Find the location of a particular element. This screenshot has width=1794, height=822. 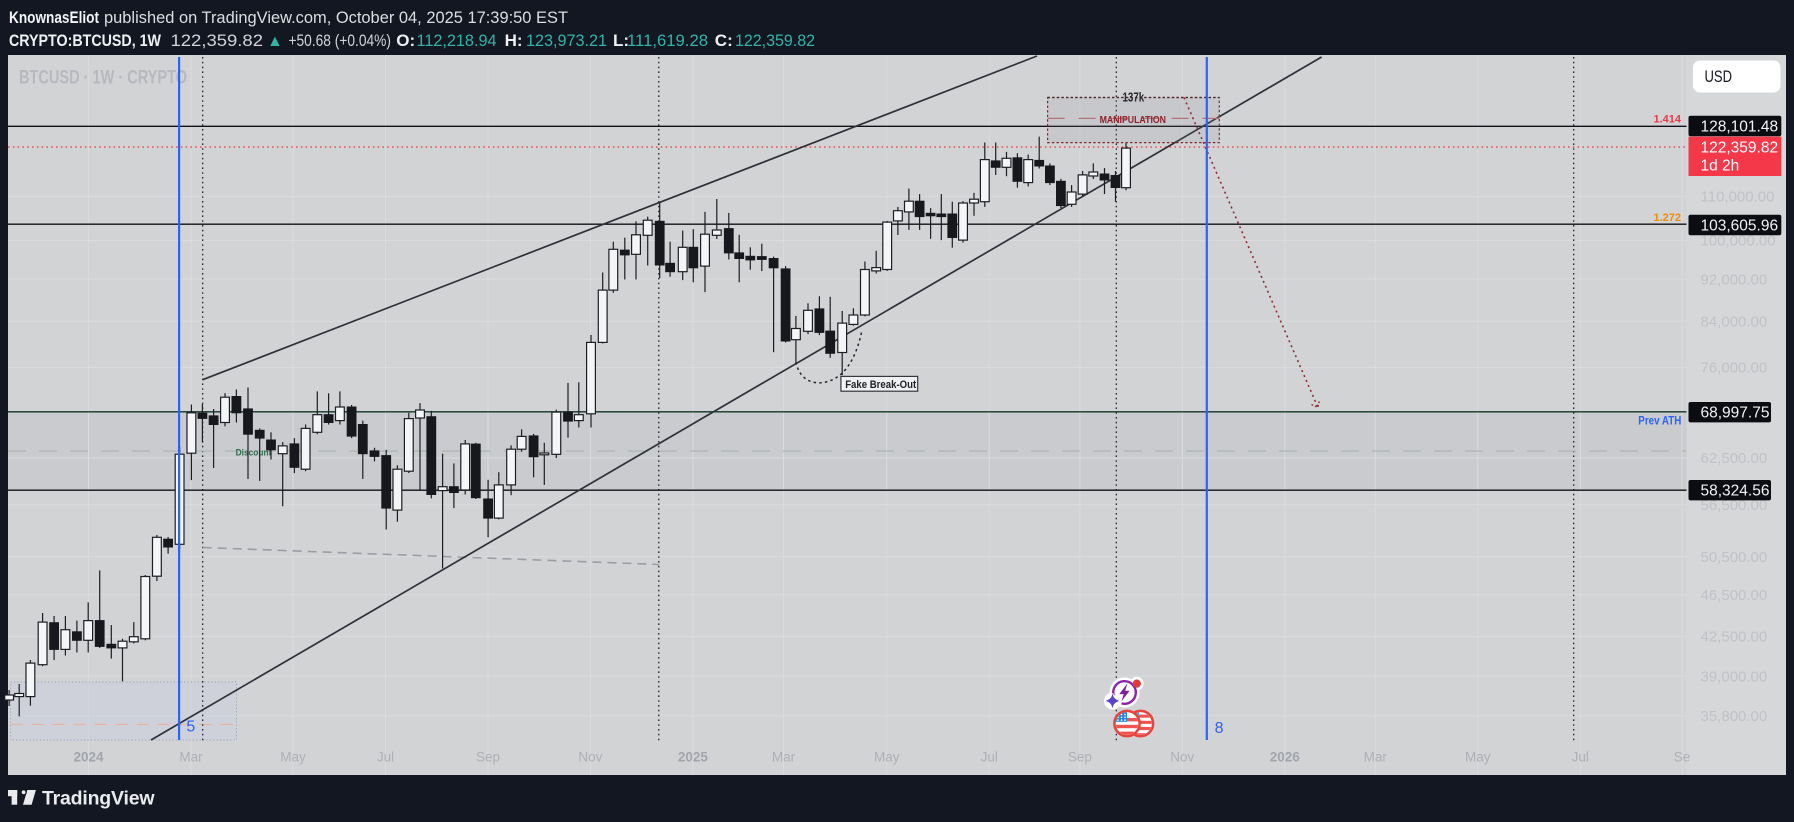

svg-text: 103,605.96 is located at coordinates (1740, 225).